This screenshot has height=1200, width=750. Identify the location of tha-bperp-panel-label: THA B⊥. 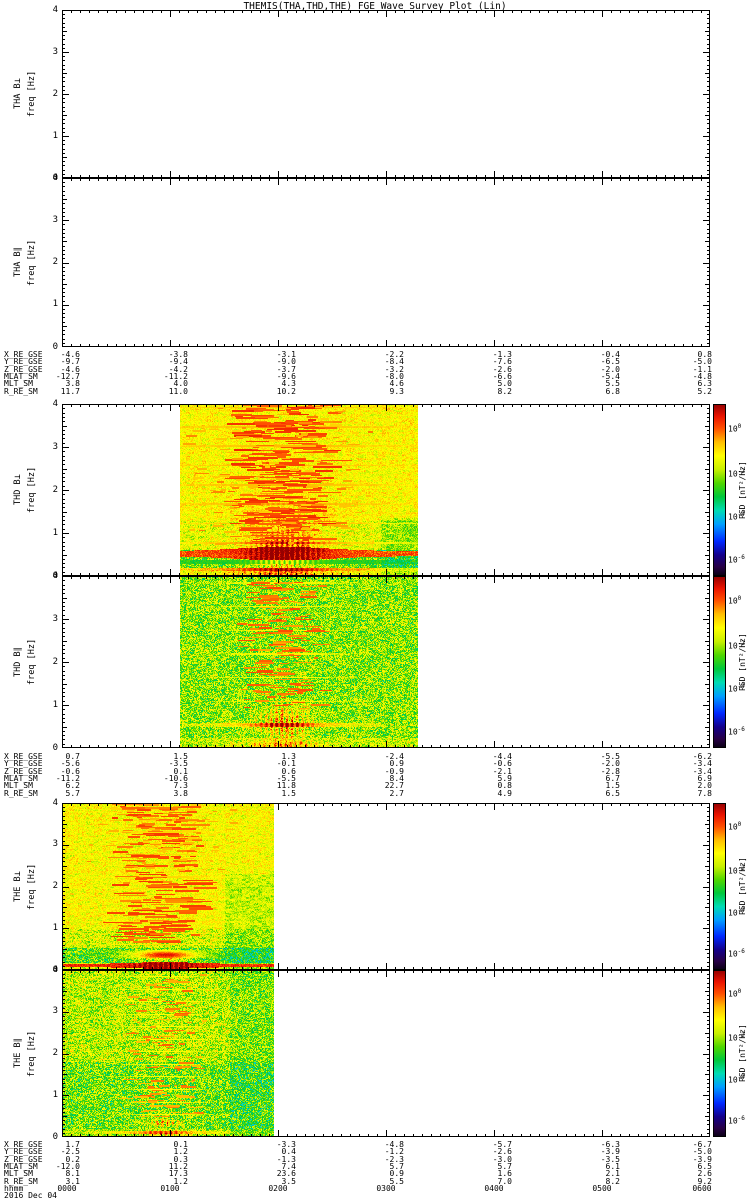
(18, 94).